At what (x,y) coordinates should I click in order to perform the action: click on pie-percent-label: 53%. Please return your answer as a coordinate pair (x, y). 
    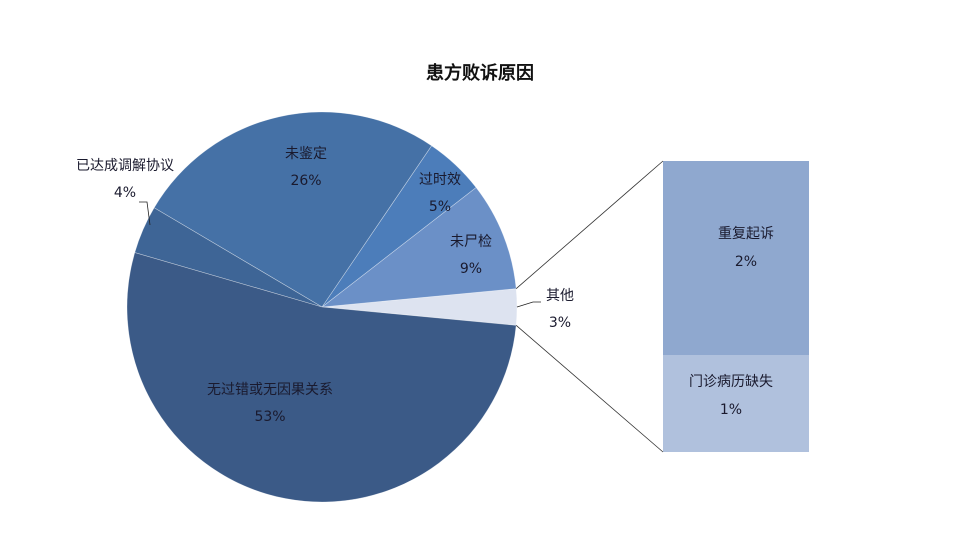
    Looking at the image, I should click on (269, 417).